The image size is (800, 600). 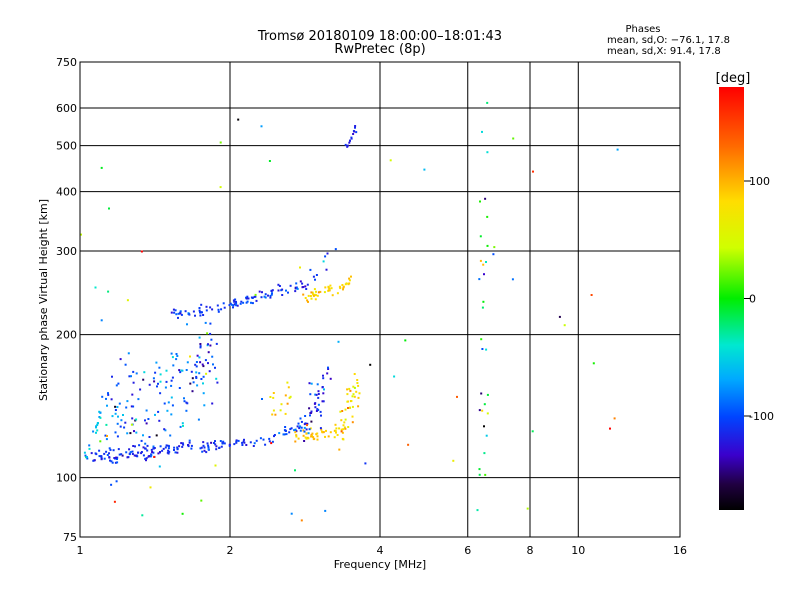 I want to click on x-tick-label: 1, so click(x=80, y=550).